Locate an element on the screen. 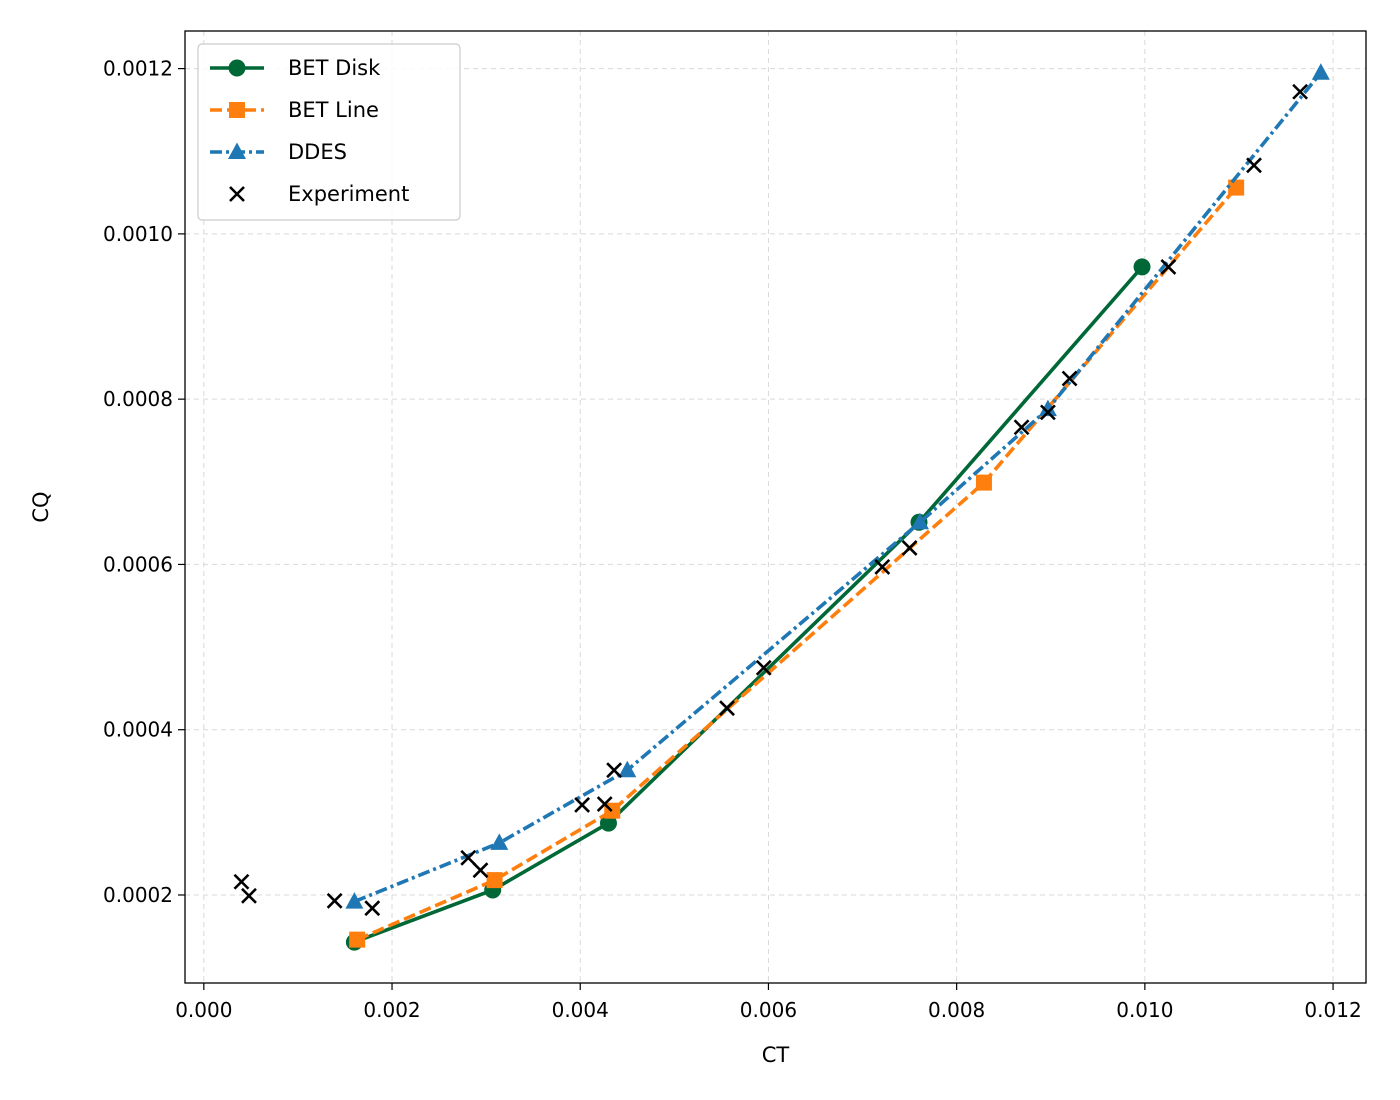 Image resolution: width=1400 pixels, height=1100 pixels. x-tick-label: 0.006 is located at coordinates (768, 1010).